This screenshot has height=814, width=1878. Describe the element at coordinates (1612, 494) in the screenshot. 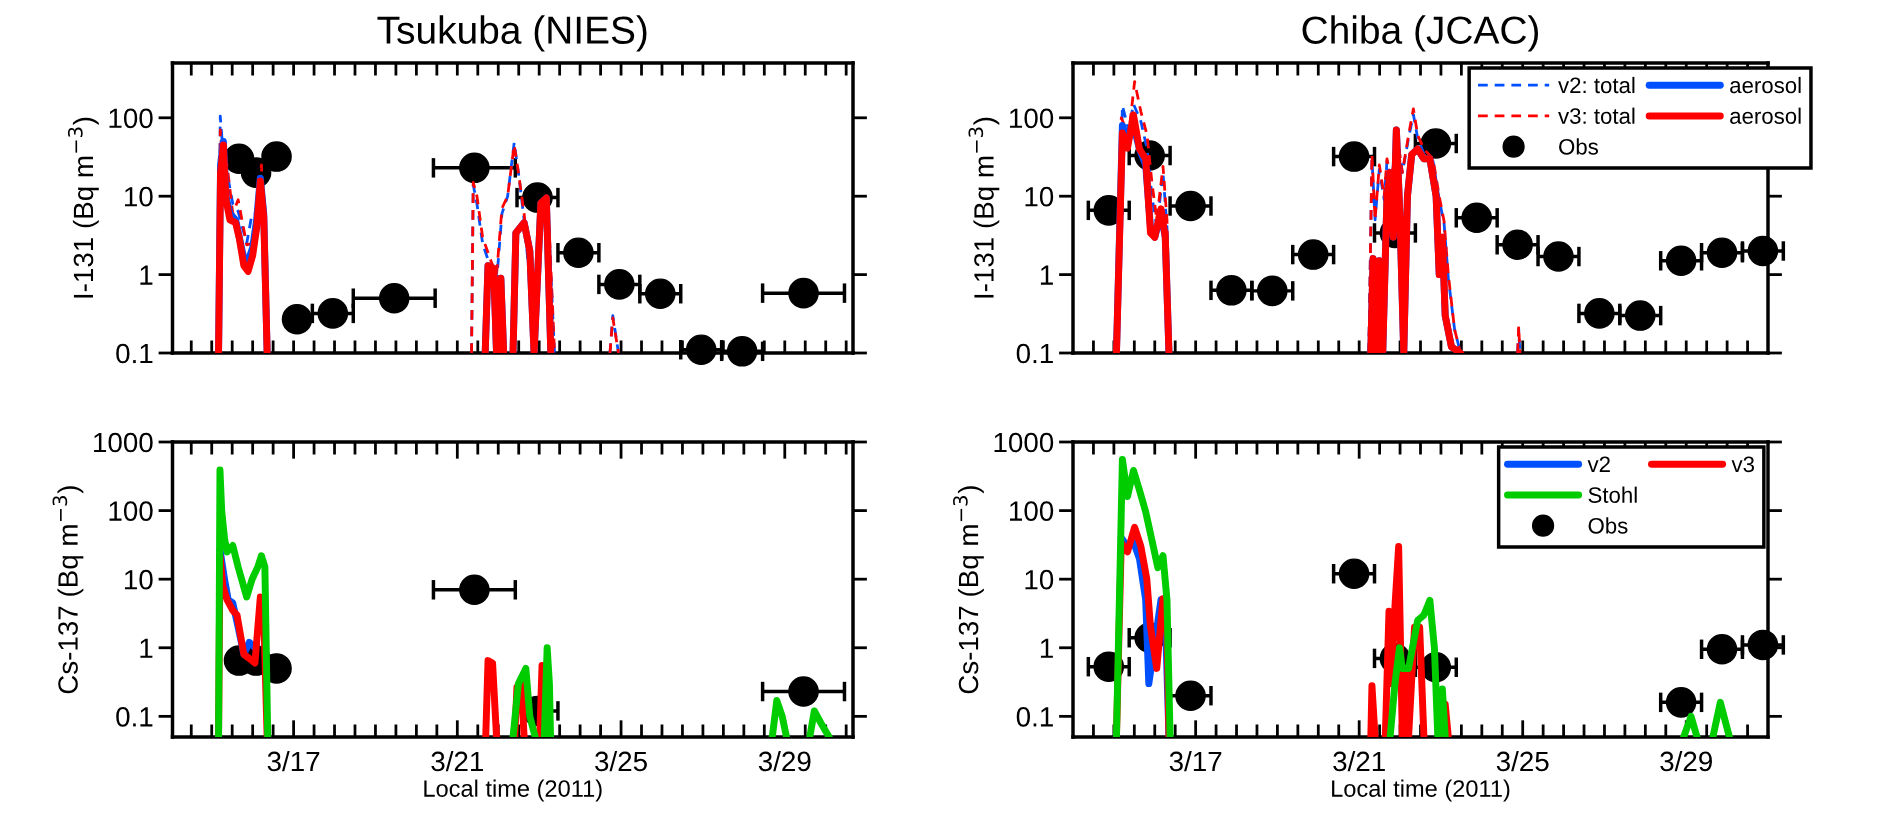

I see `legend-label: Stohl` at that location.